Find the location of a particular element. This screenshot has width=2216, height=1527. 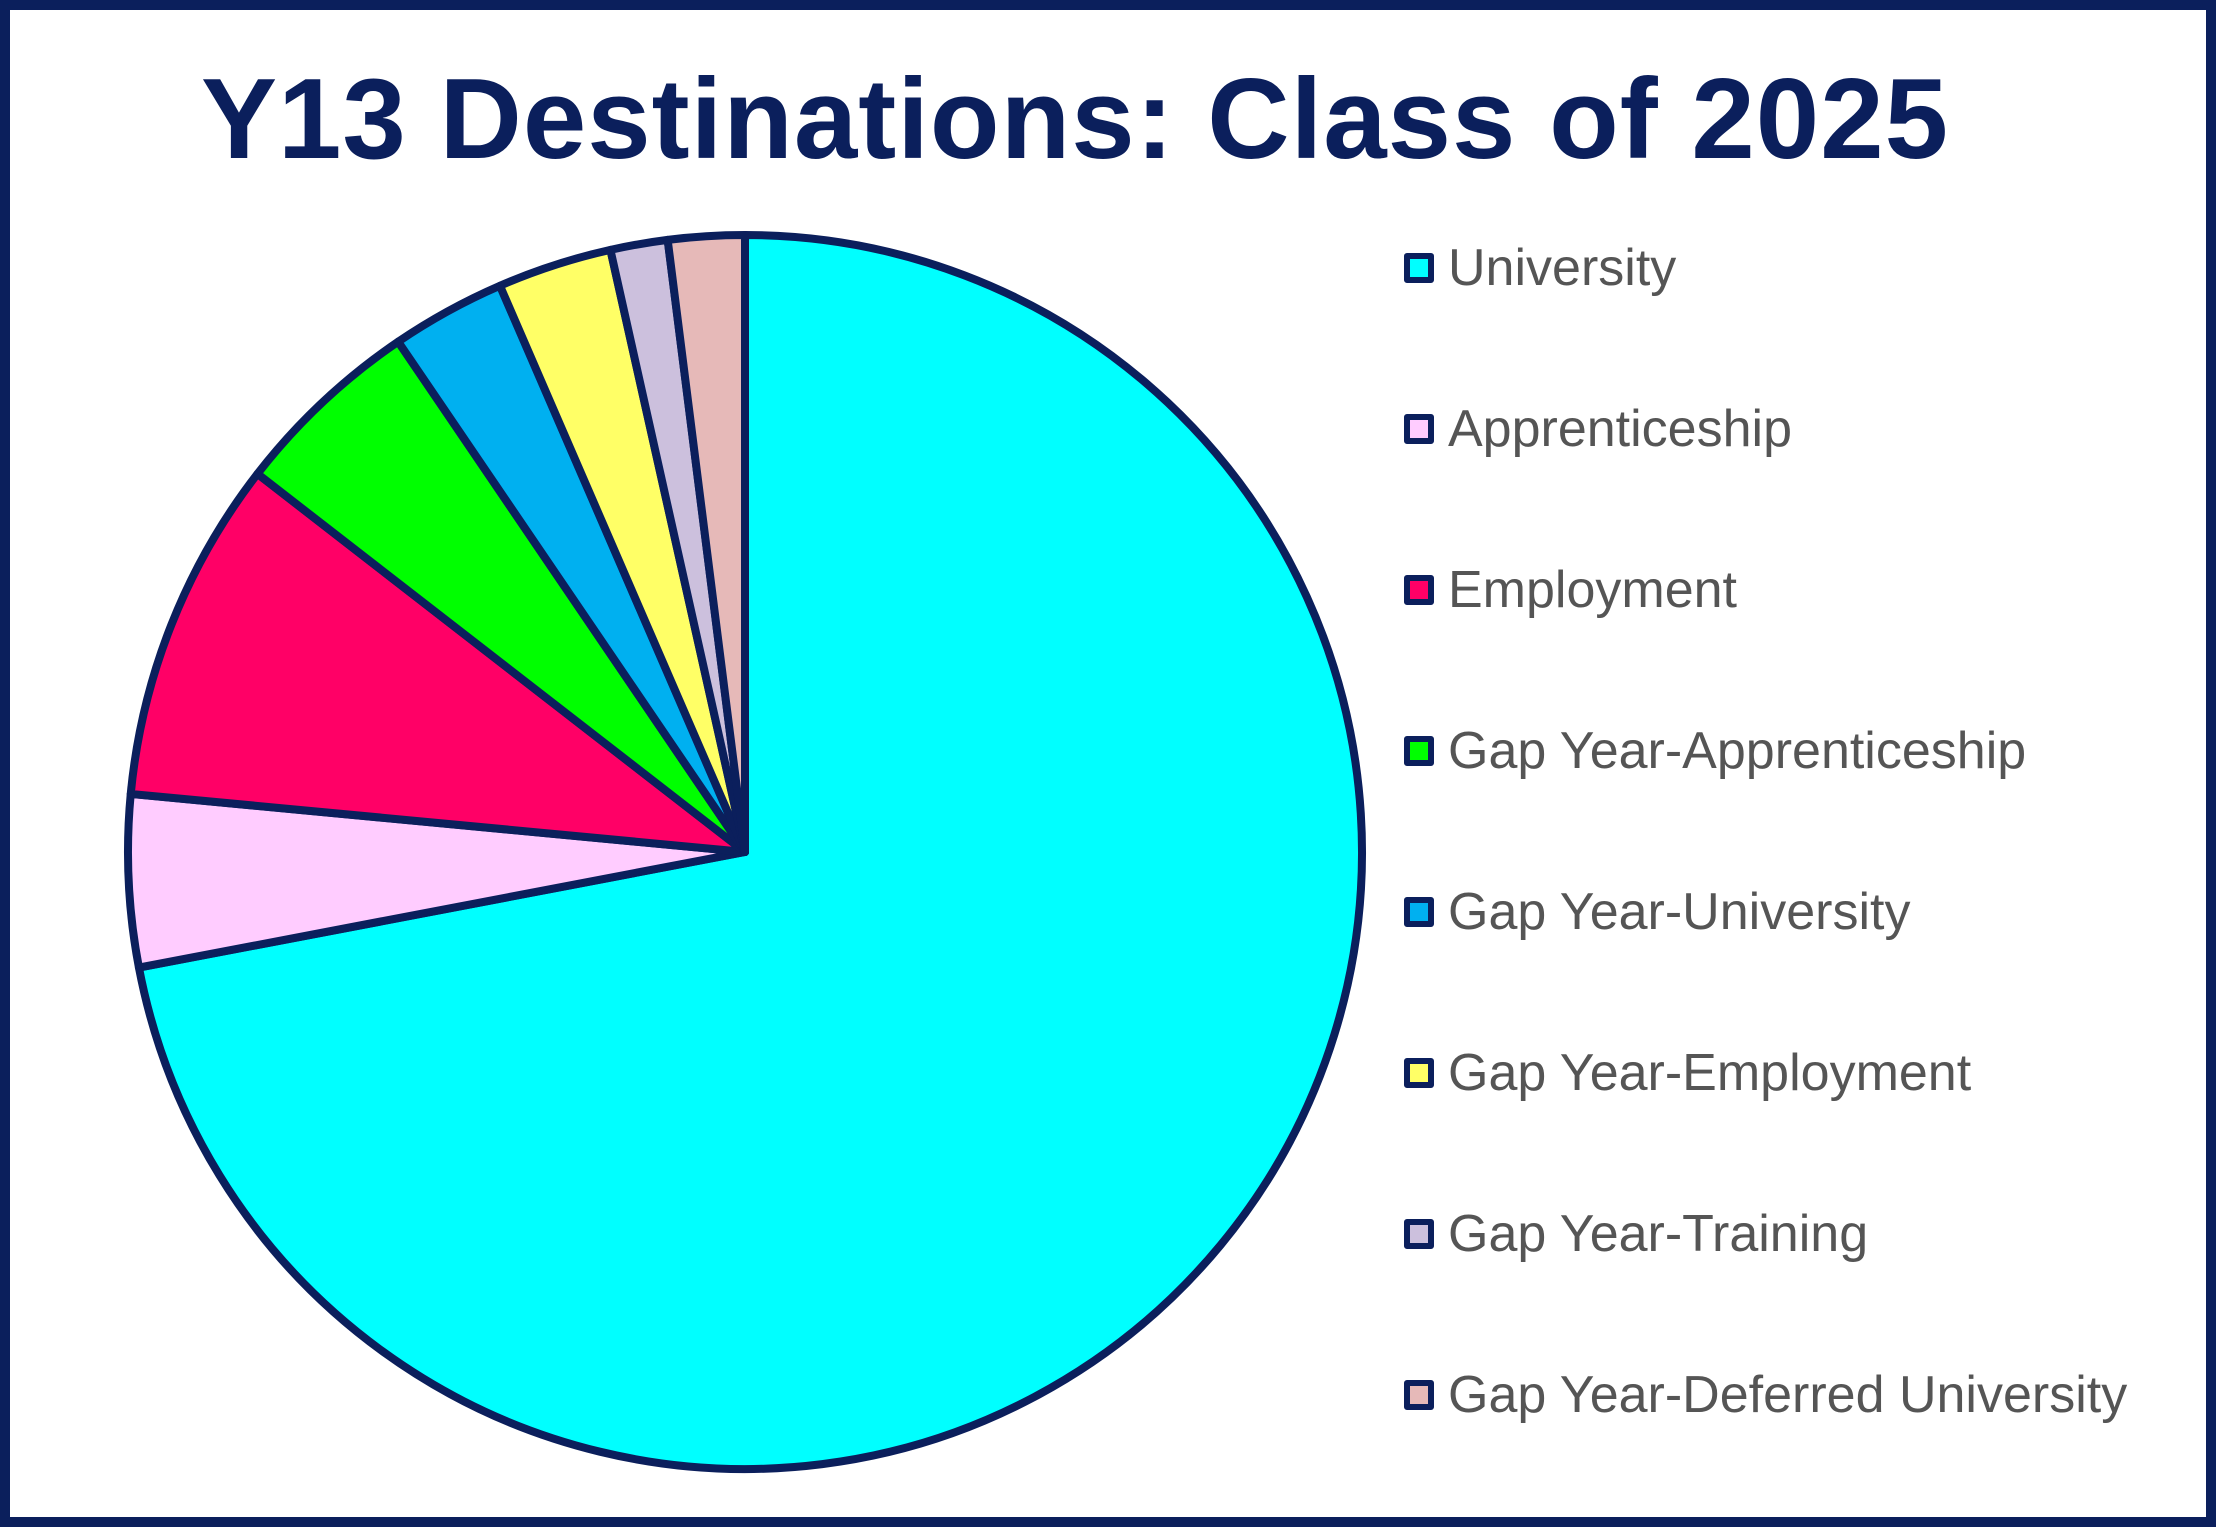

legend-item: Gap Year-Training is located at coordinates (1636, 1234).